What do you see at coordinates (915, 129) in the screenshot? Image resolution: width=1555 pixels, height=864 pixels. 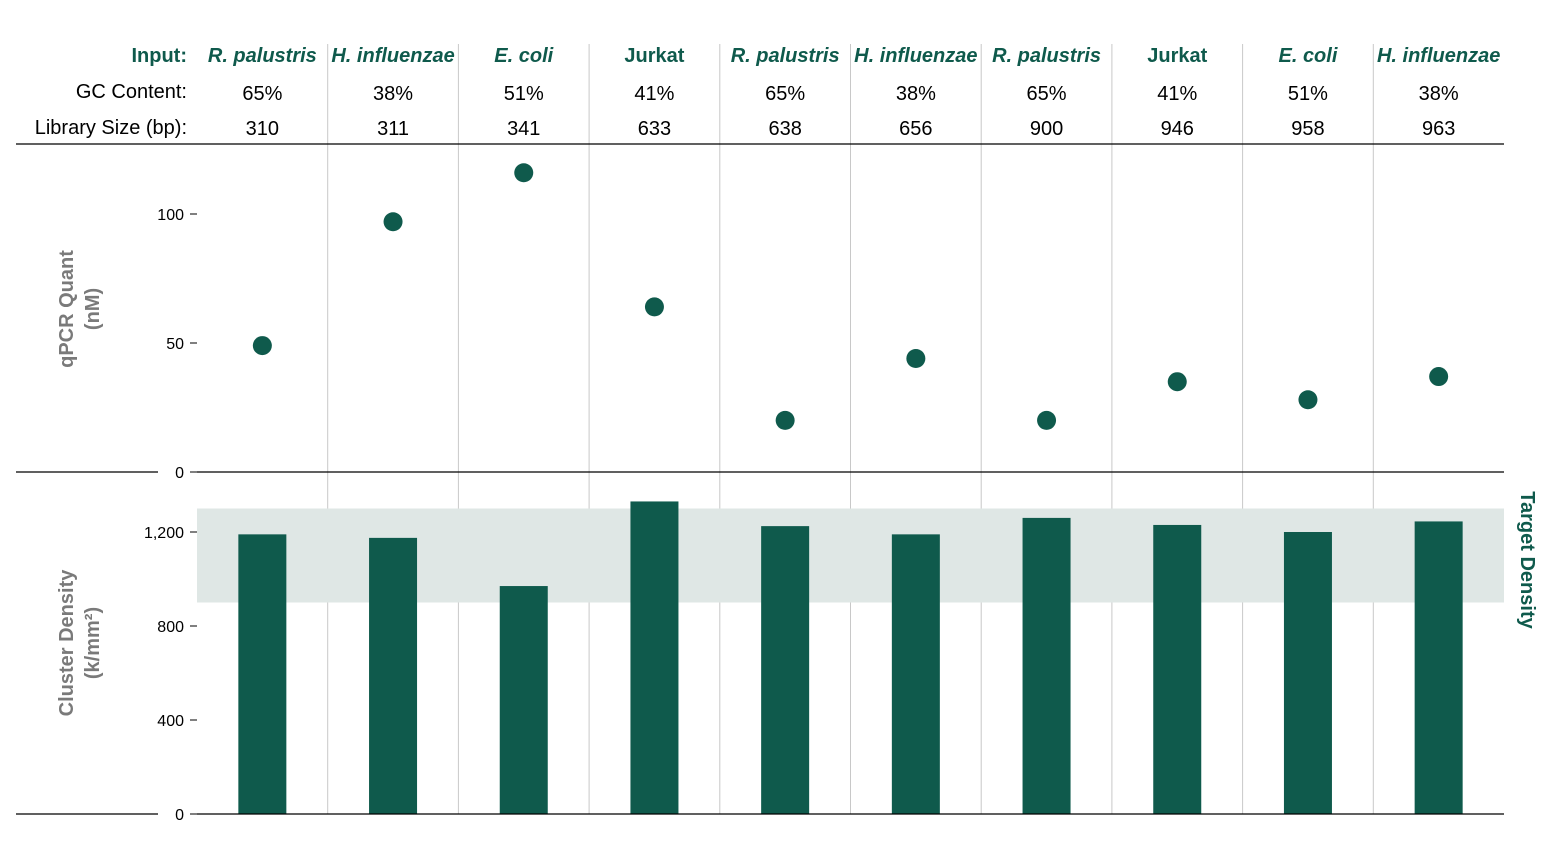 I see `library-size-cell: 656` at bounding box center [915, 129].